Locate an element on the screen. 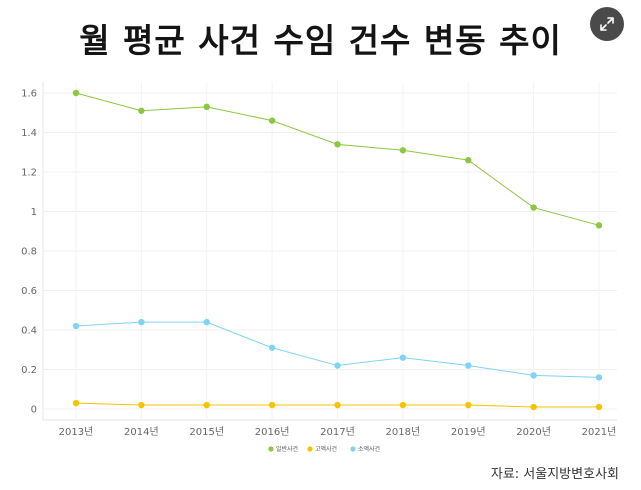 The image size is (641, 490). y-tick-label: 0 is located at coordinates (34, 410).